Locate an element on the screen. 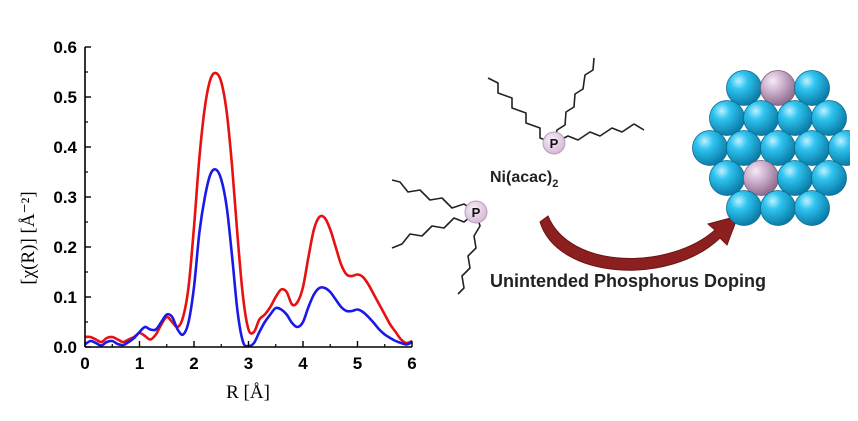  y-tick-label: 0.2 is located at coordinates (65, 247).